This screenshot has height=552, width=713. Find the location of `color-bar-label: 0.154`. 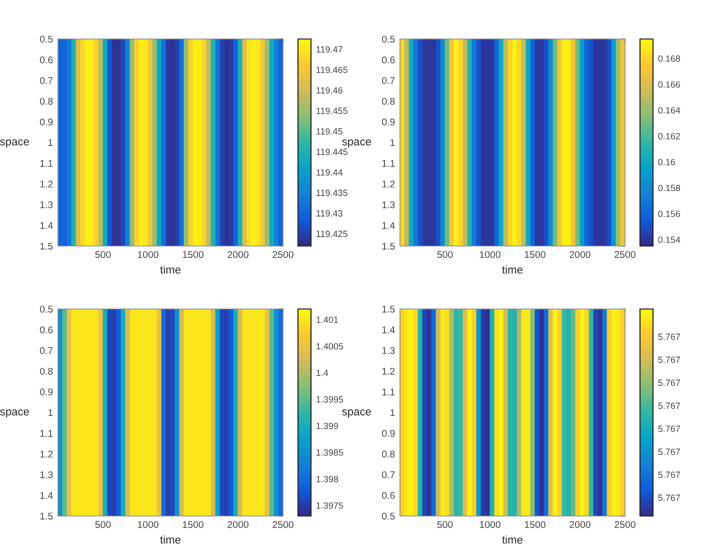

color-bar-label: 0.154 is located at coordinates (669, 239).